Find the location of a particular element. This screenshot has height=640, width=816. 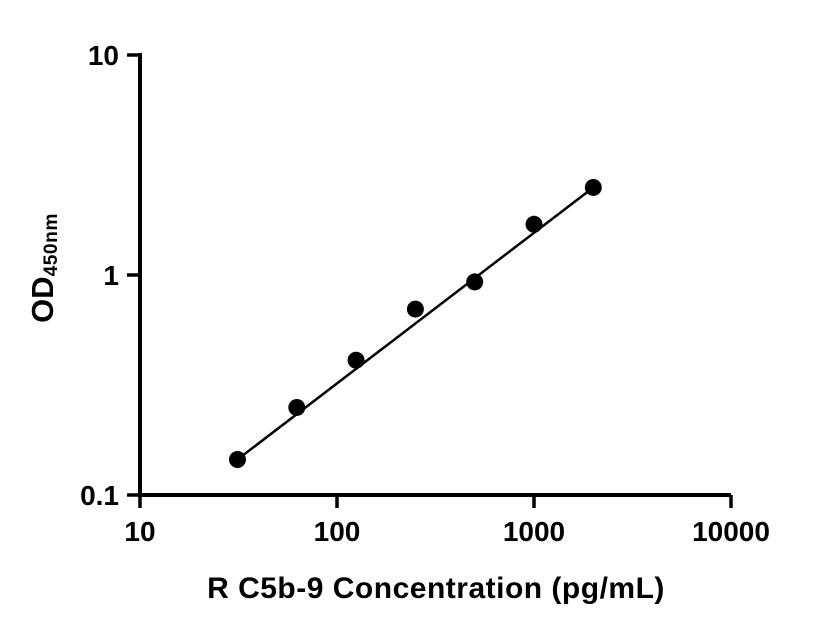

y-axis-title-sub: 450nm is located at coordinates (52, 245).